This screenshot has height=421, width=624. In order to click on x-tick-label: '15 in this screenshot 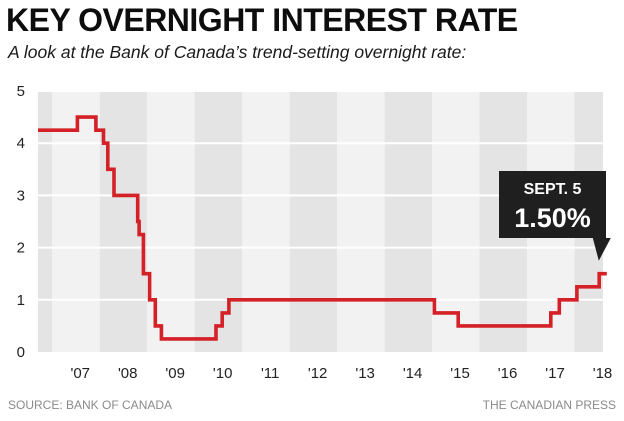, I will do `click(460, 373)`.